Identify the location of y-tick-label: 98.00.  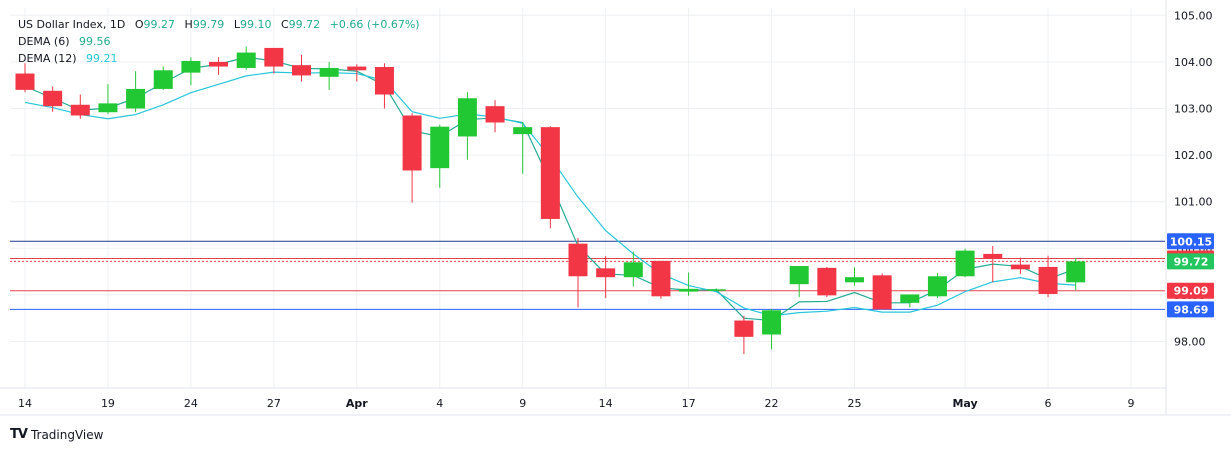
(1190, 342).